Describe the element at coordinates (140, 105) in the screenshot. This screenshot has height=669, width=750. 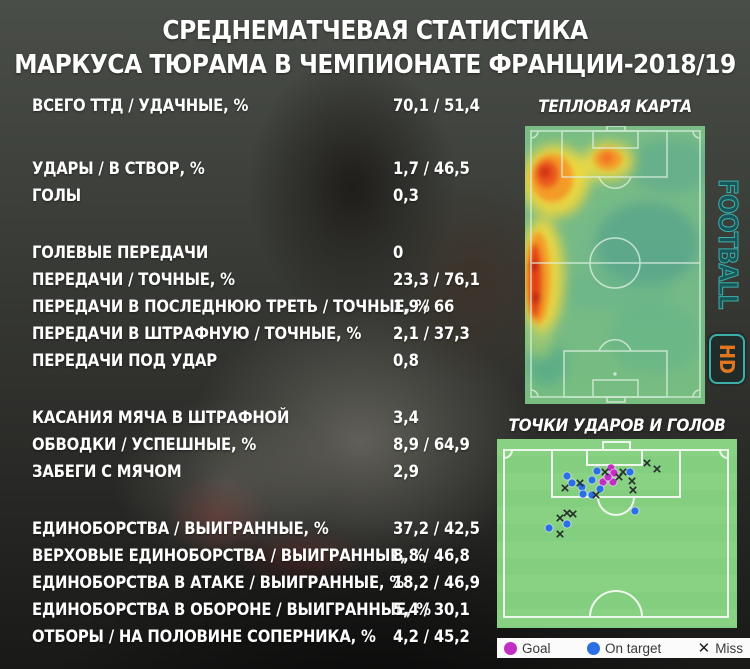
I see `stat-label: ВСЕГО ТТД / УДАЧНЫЕ, %` at that location.